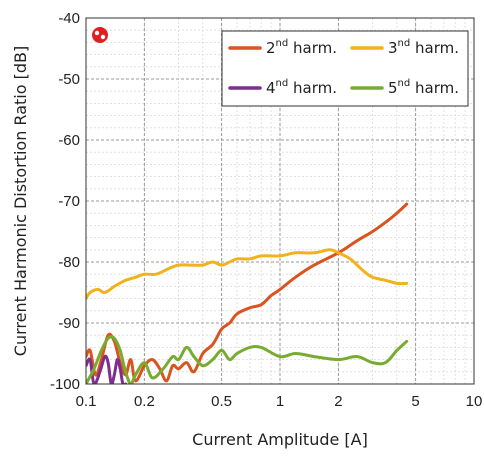 The height and width of the screenshot is (457, 484). Describe the element at coordinates (301, 47) in the screenshot. I see `legend-label: 2nd harm.` at that location.